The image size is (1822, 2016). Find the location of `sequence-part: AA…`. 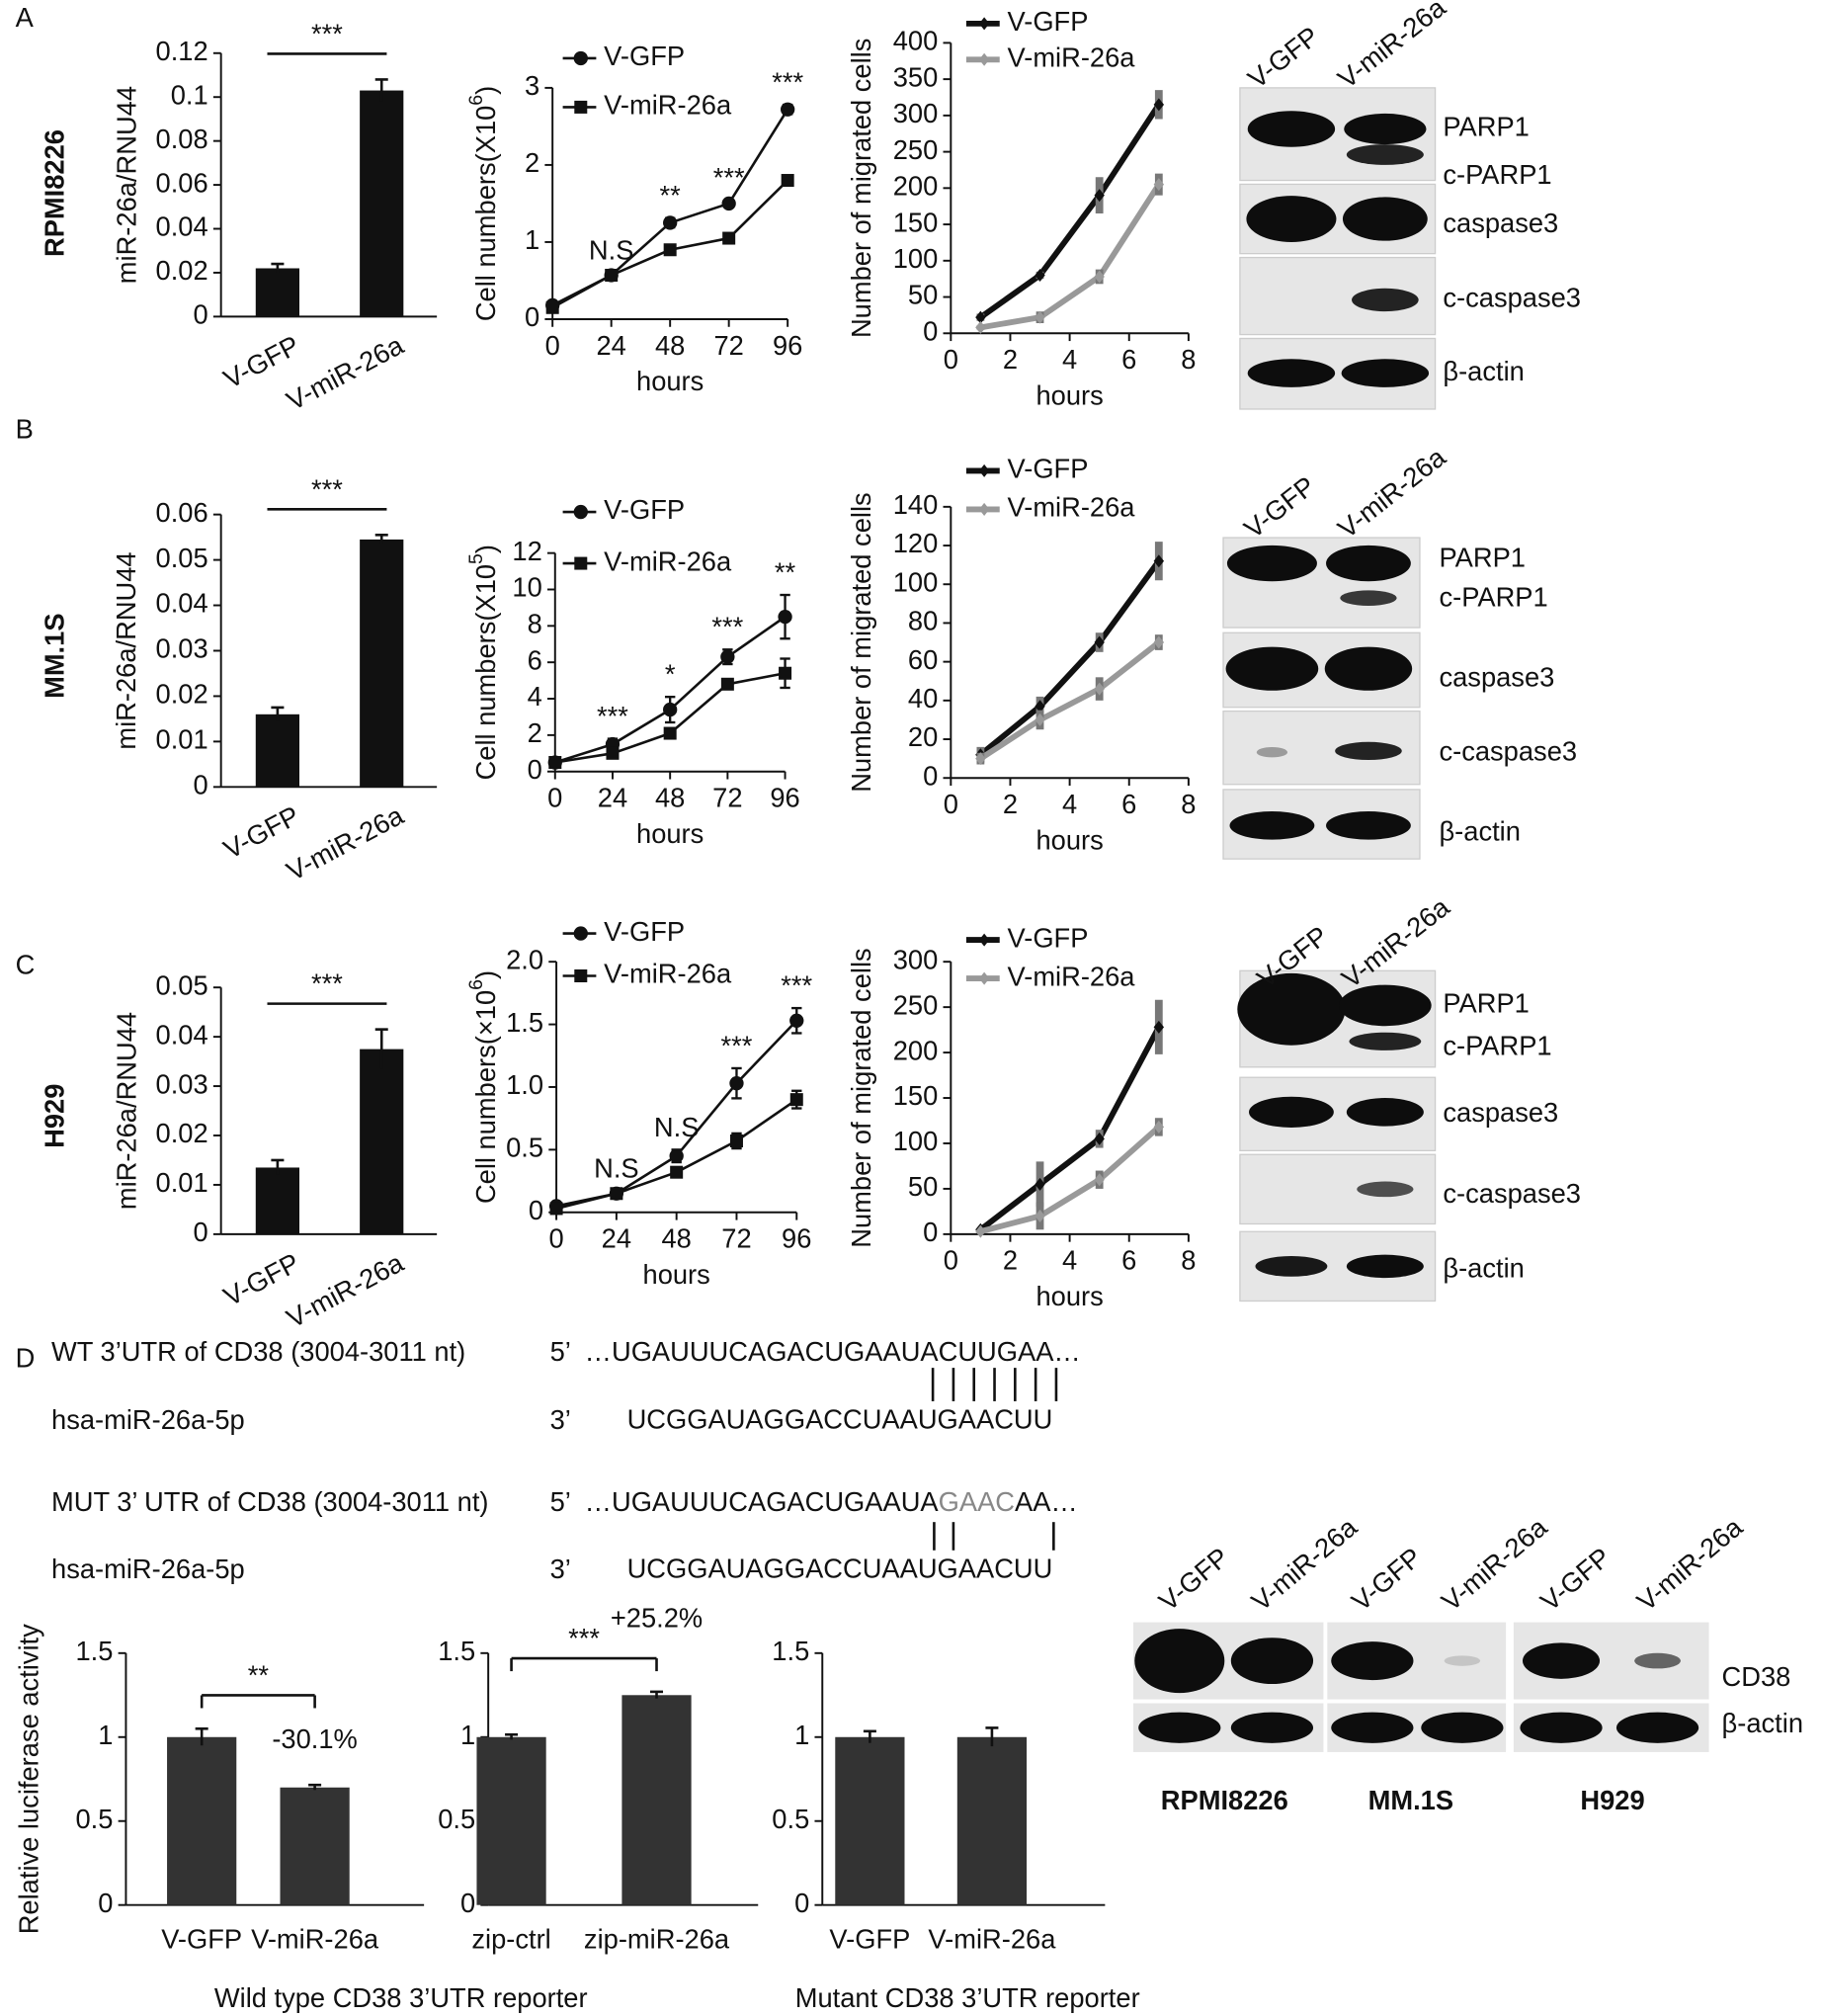

sequence-part: AA… is located at coordinates (1046, 1501).